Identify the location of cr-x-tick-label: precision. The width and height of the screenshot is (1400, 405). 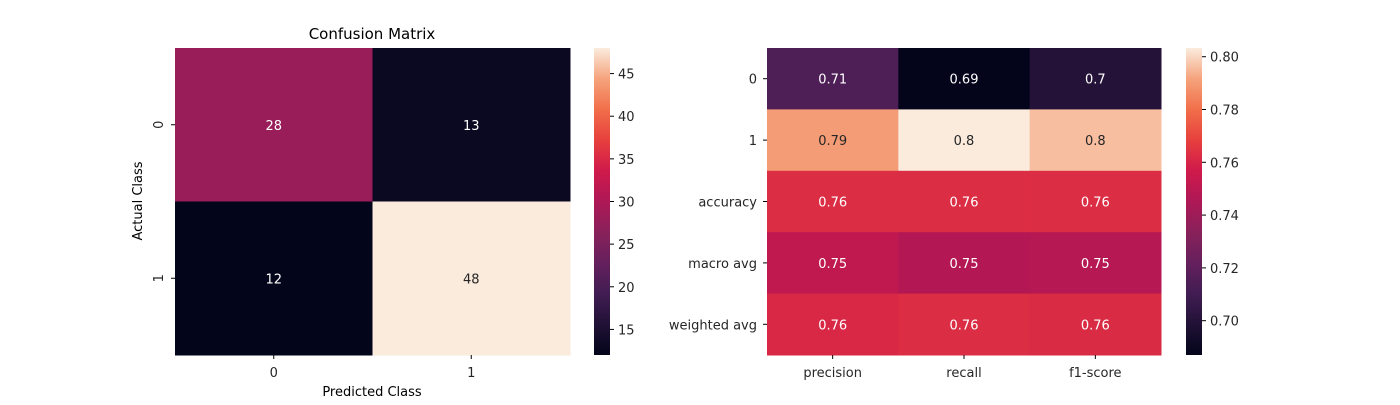
(832, 373).